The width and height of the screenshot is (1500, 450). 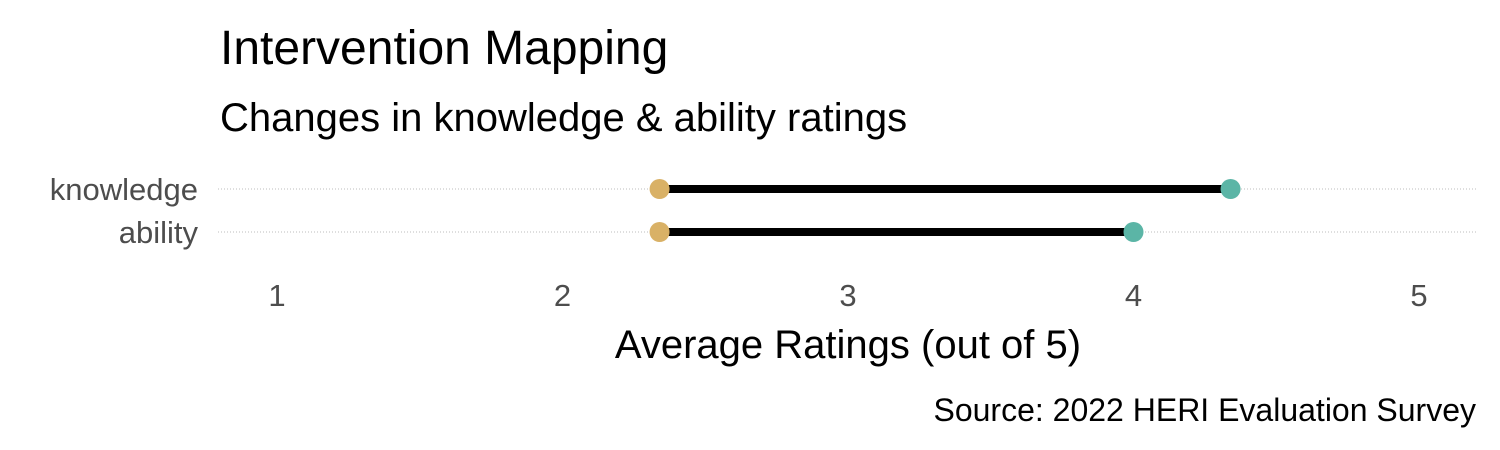 What do you see at coordinates (444, 48) in the screenshot?
I see `chart-title: Intervention Mapping` at bounding box center [444, 48].